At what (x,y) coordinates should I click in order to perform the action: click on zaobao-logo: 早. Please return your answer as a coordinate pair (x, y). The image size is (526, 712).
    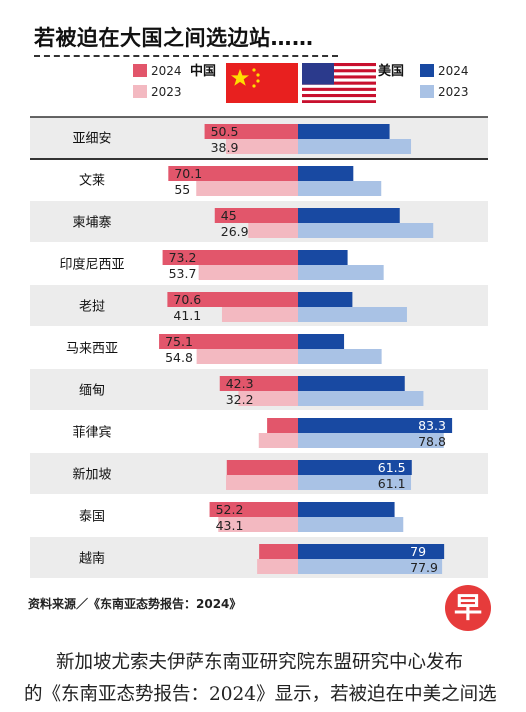
    Looking at the image, I should click on (468, 608).